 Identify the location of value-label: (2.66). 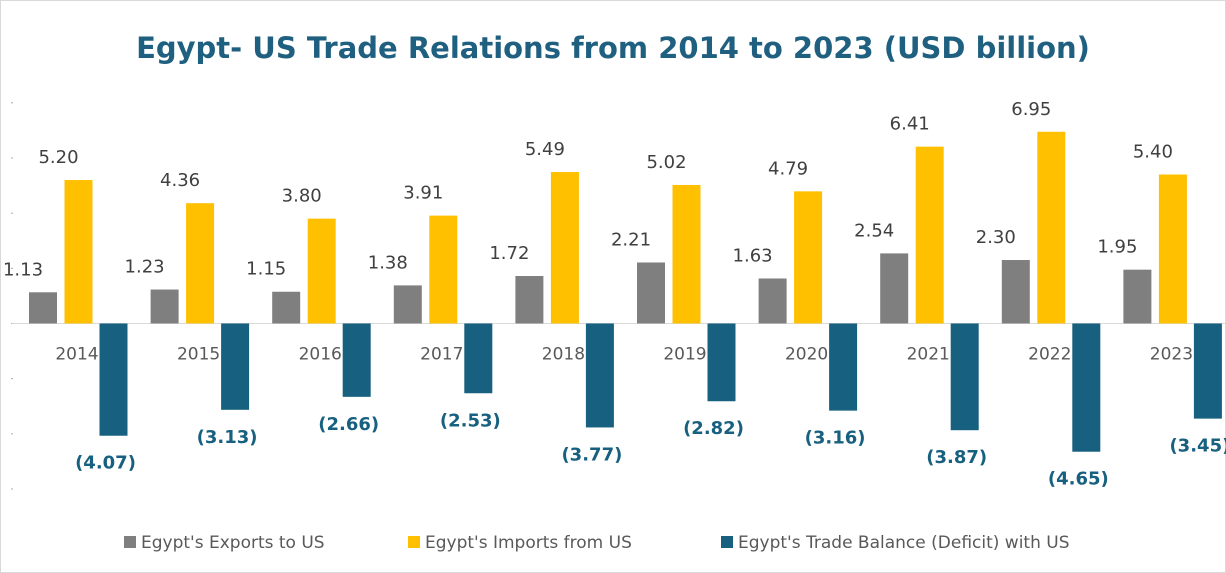
(348, 424).